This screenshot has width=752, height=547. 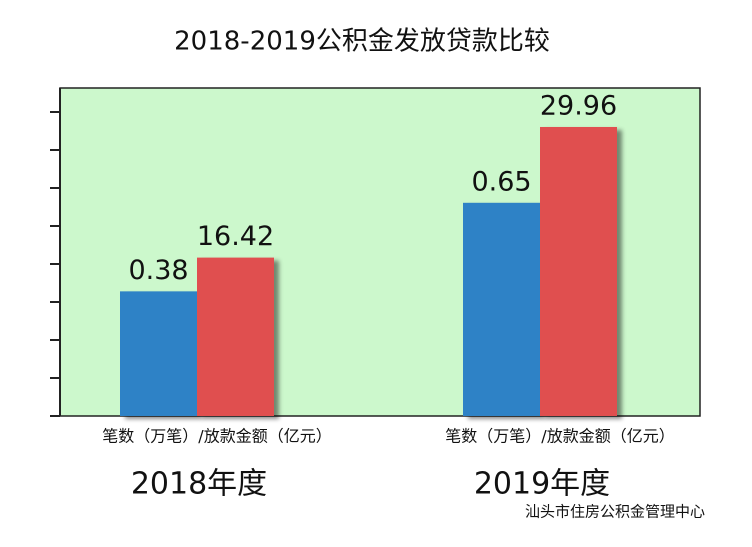 I want to click on axis-ticks, so click(x=55, y=252).